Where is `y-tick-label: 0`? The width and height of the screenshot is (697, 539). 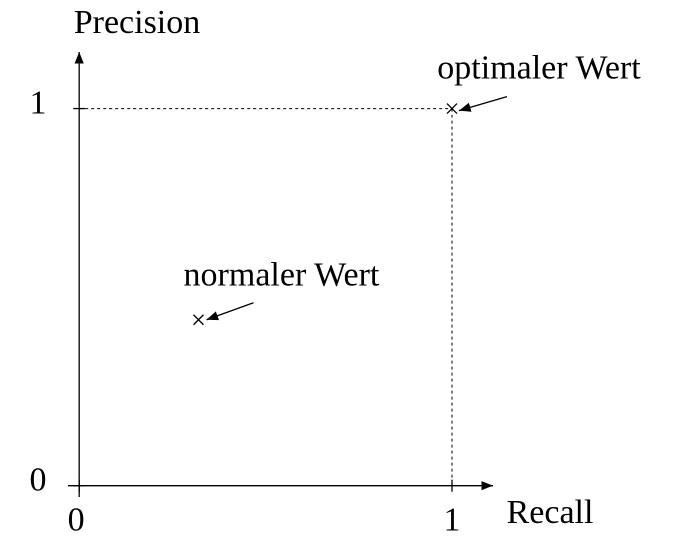
y-tick-label: 0 is located at coordinates (38, 479).